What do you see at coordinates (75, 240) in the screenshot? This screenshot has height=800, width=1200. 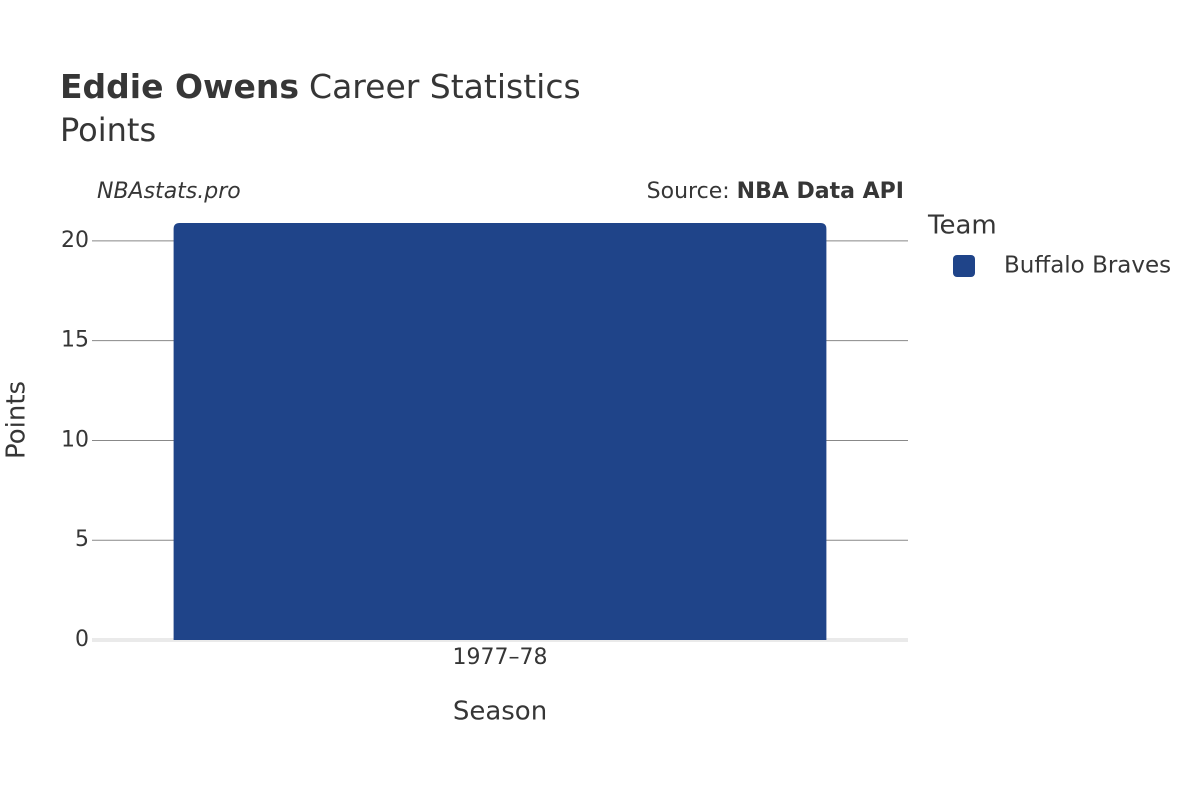 I see `y-tick-label: 20` at bounding box center [75, 240].